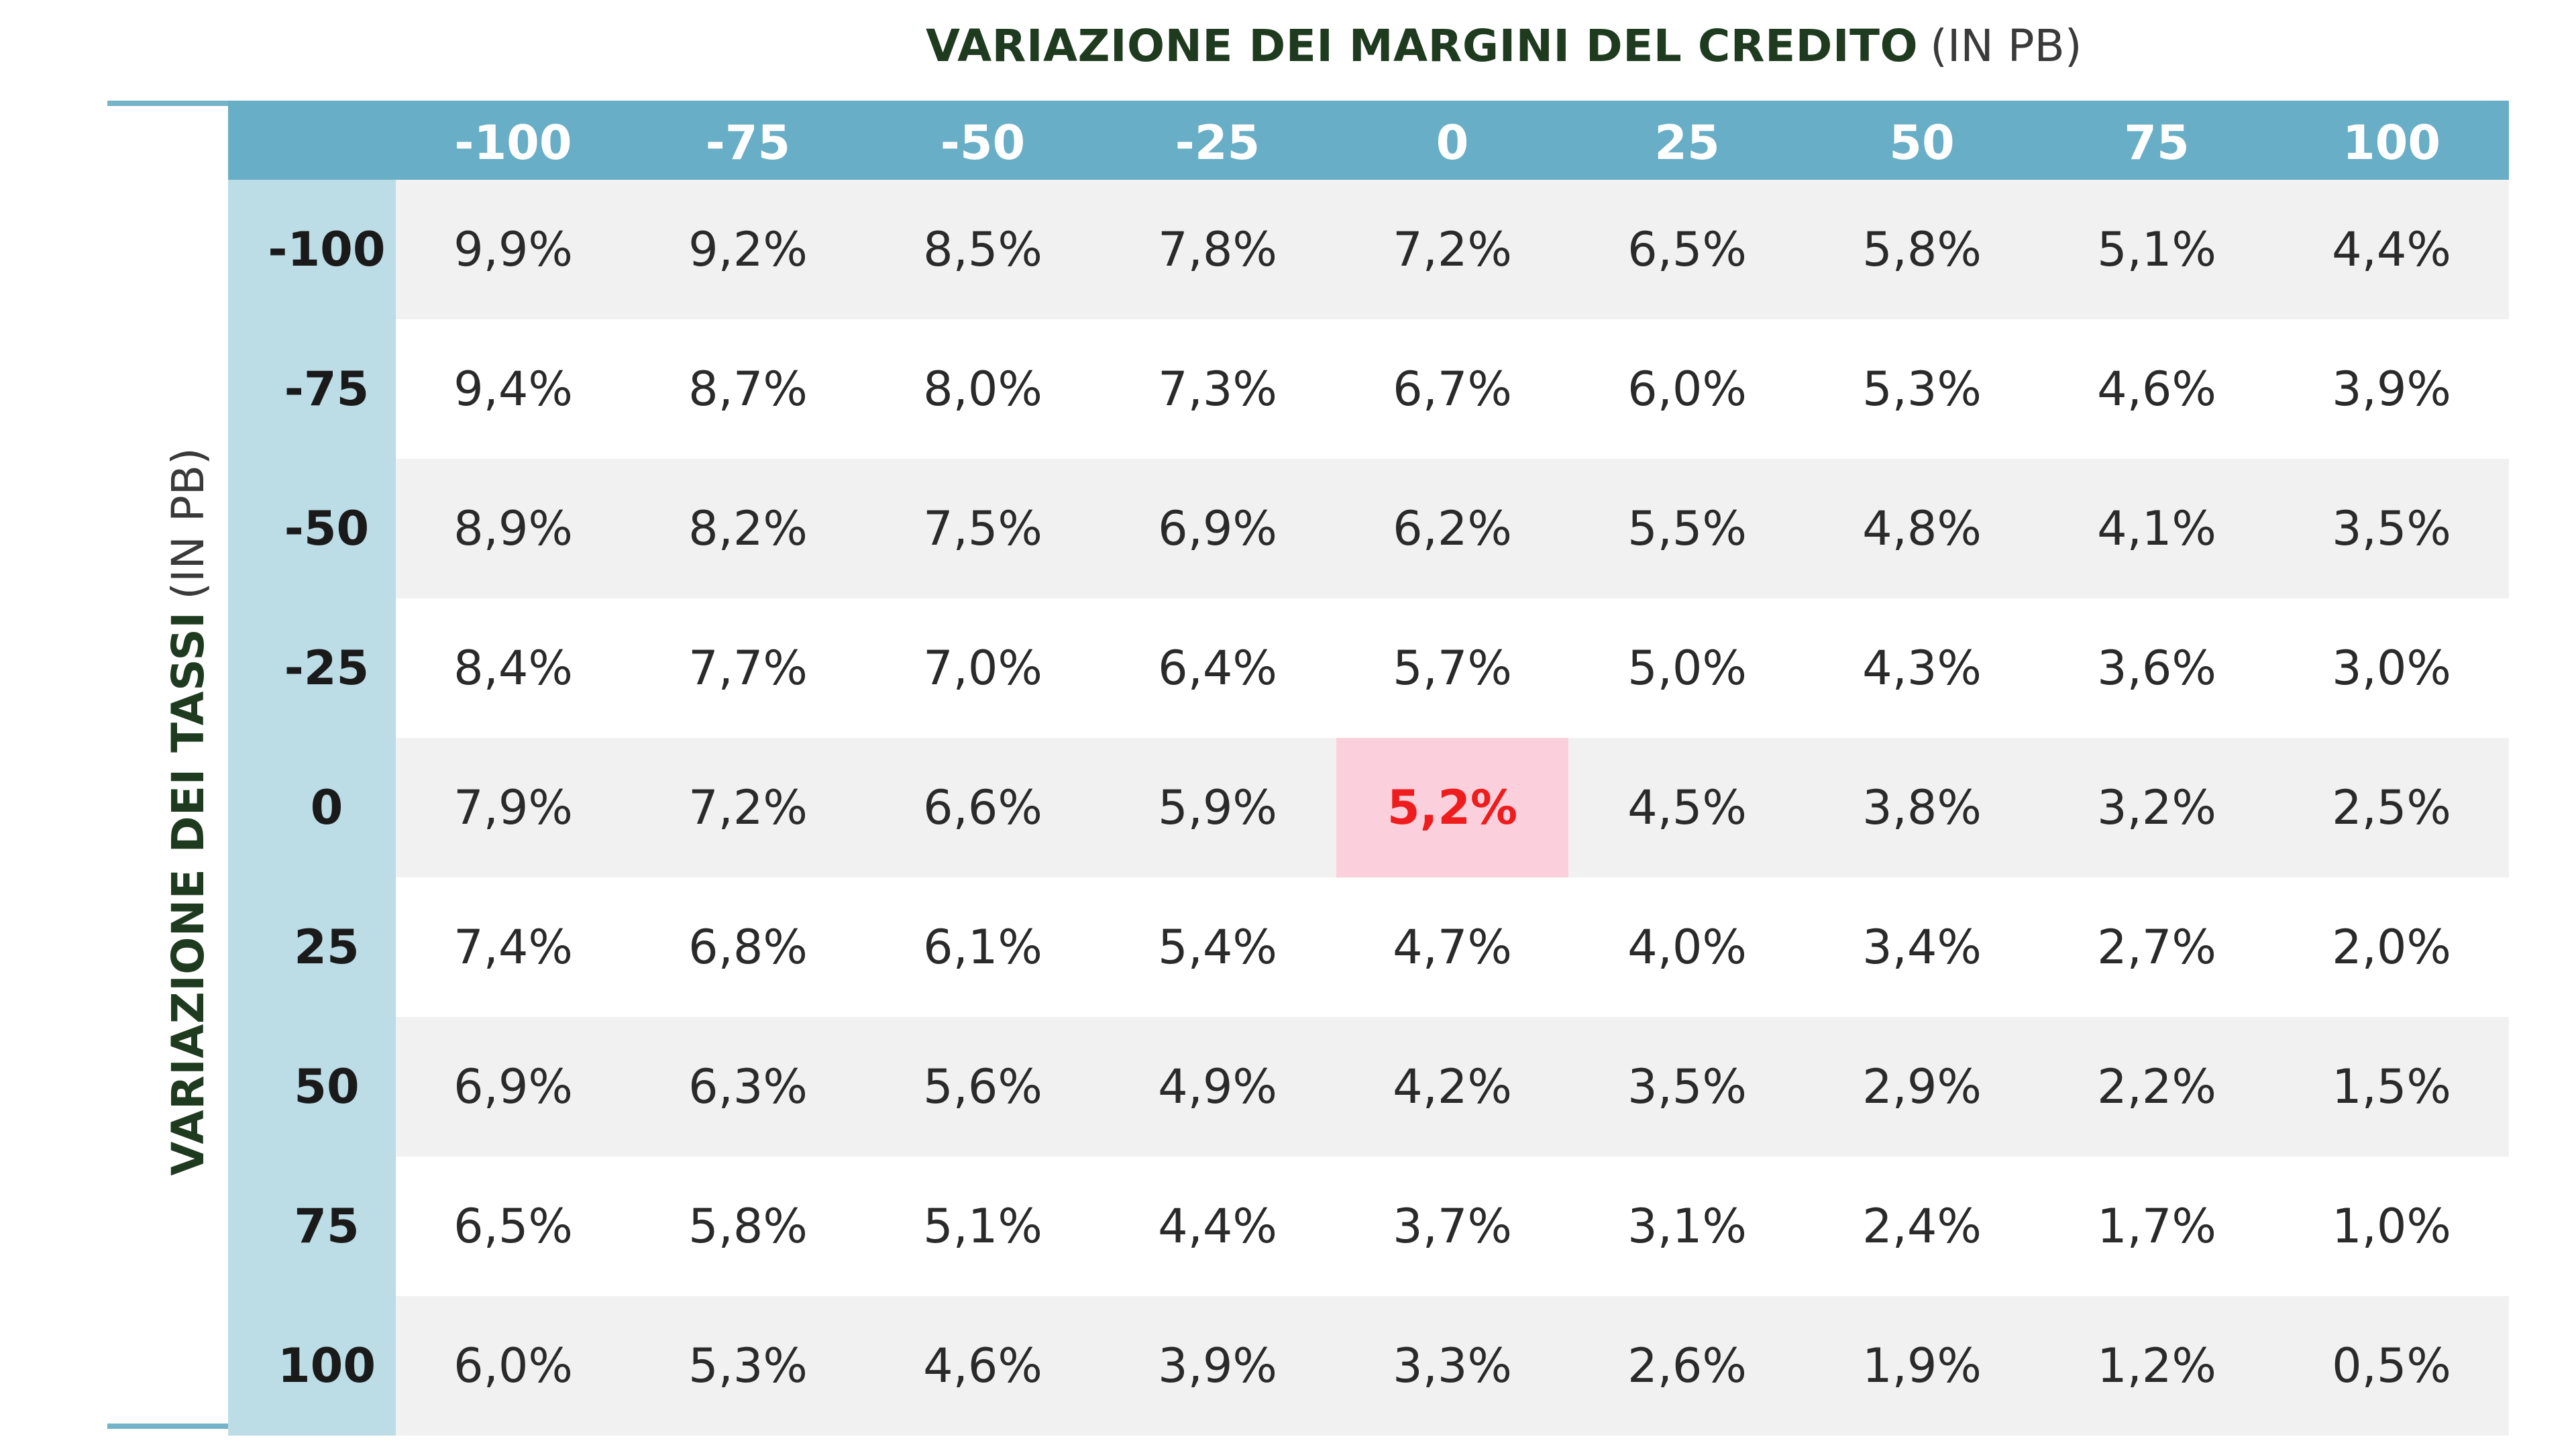  I want to click on column-header-label: -100, so click(513, 142).